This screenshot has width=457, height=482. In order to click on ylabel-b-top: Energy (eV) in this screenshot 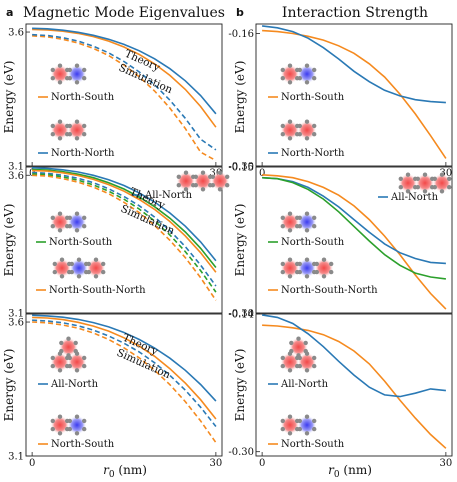, I will do `click(240, 97)`.